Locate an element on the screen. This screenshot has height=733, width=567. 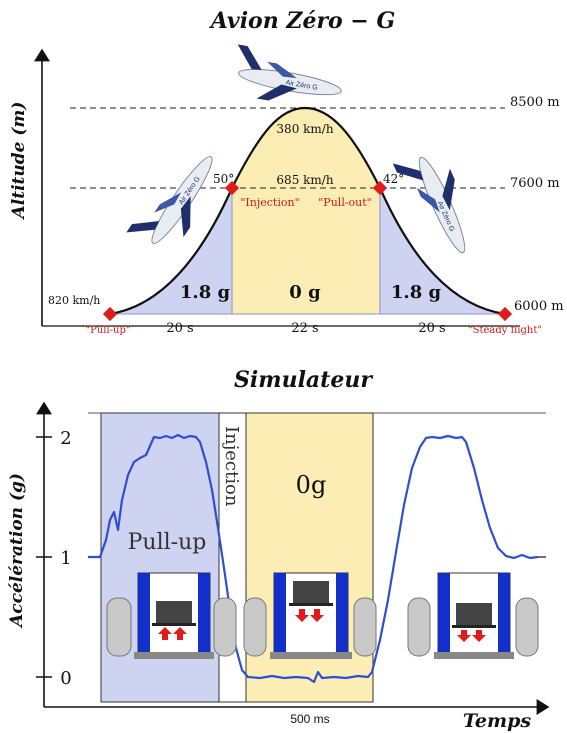
label-8500: 8500 m is located at coordinates (535, 102).